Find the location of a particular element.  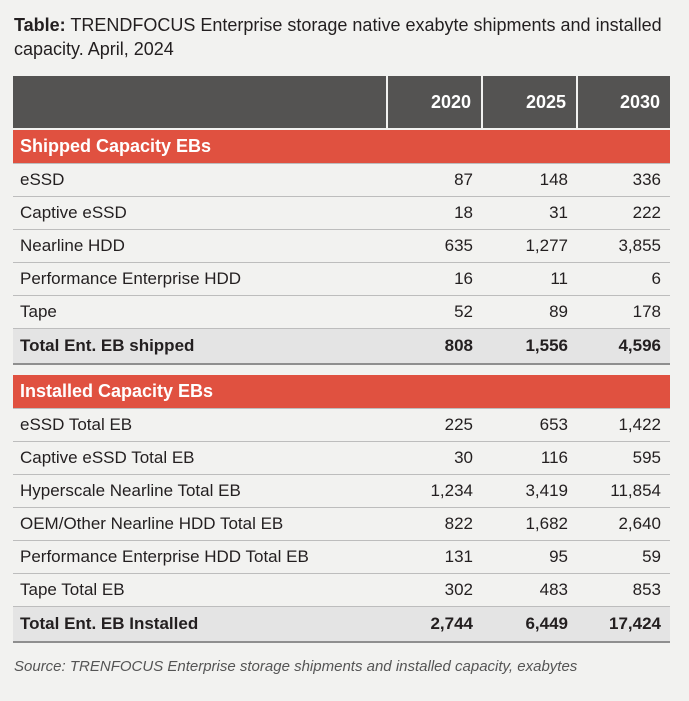

section-row-installed: Installed Capacity EBs is located at coordinates (341, 391).